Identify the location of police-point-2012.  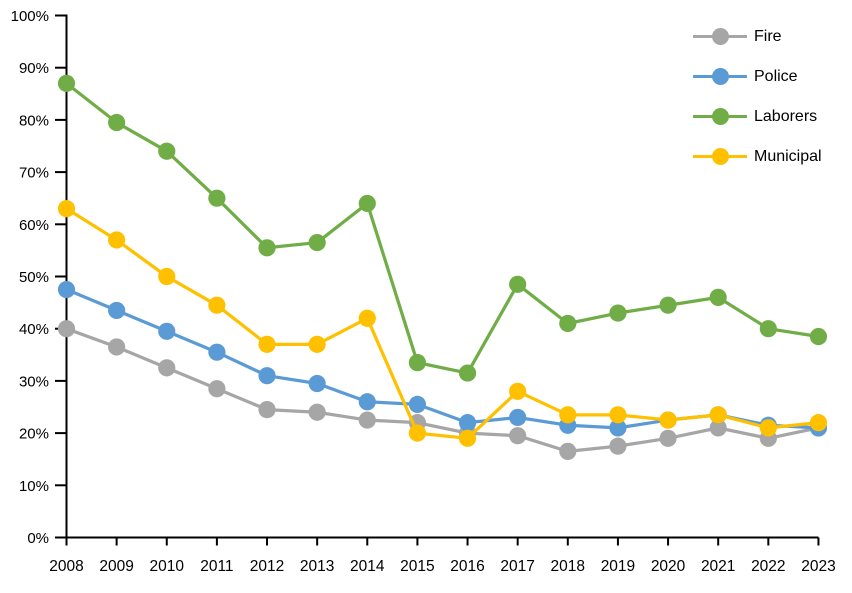
(267, 376).